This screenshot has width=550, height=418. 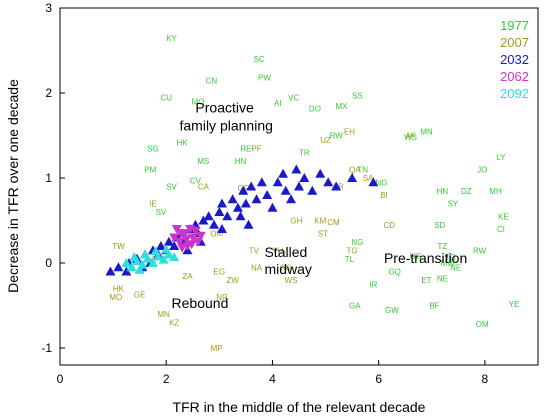 What do you see at coordinates (410, 136) in the screenshot?
I see `point-label: AF` at bounding box center [410, 136].